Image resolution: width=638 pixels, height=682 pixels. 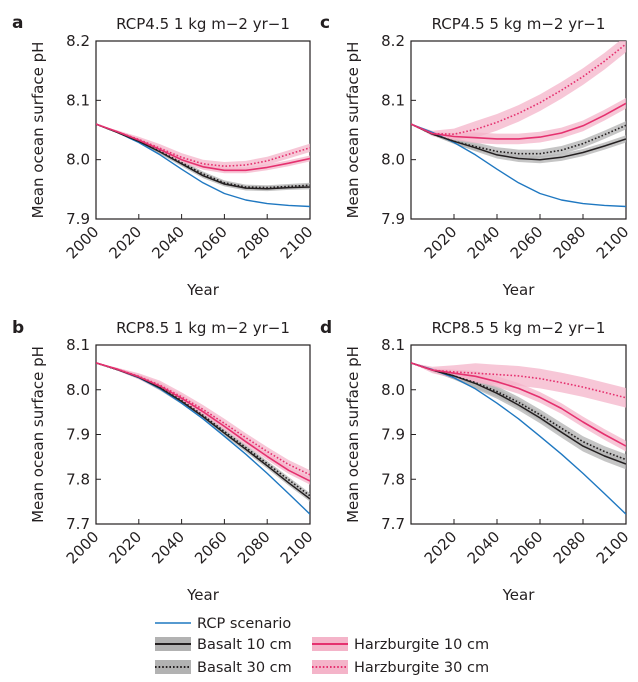 I want to click on panel-title: RCP8.5 1 kg m−2 yr−1, so click(x=203, y=328).